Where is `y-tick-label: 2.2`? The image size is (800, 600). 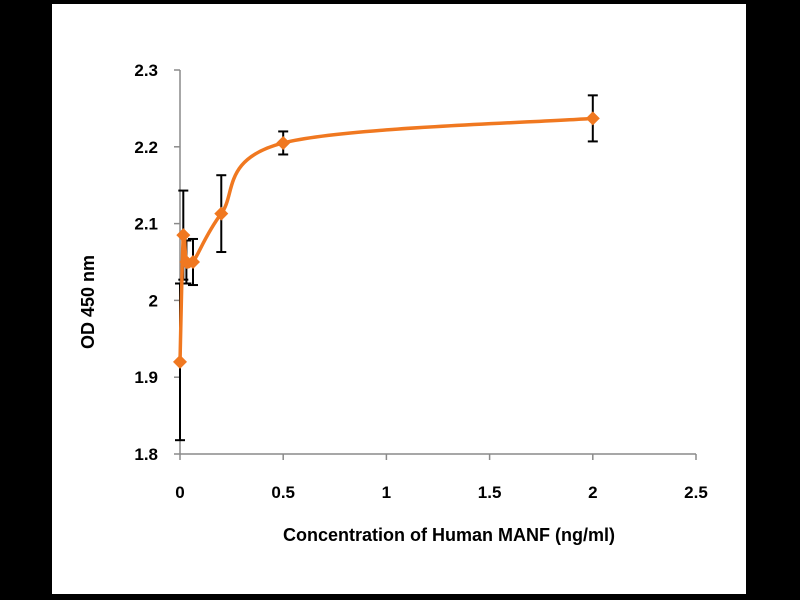
y-tick-label: 2.2 is located at coordinates (146, 147).